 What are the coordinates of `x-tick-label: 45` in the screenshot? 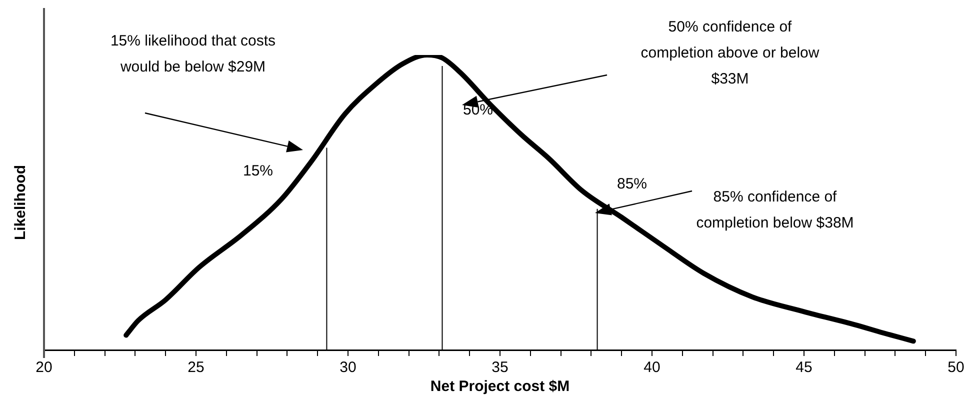 It's located at (804, 367).